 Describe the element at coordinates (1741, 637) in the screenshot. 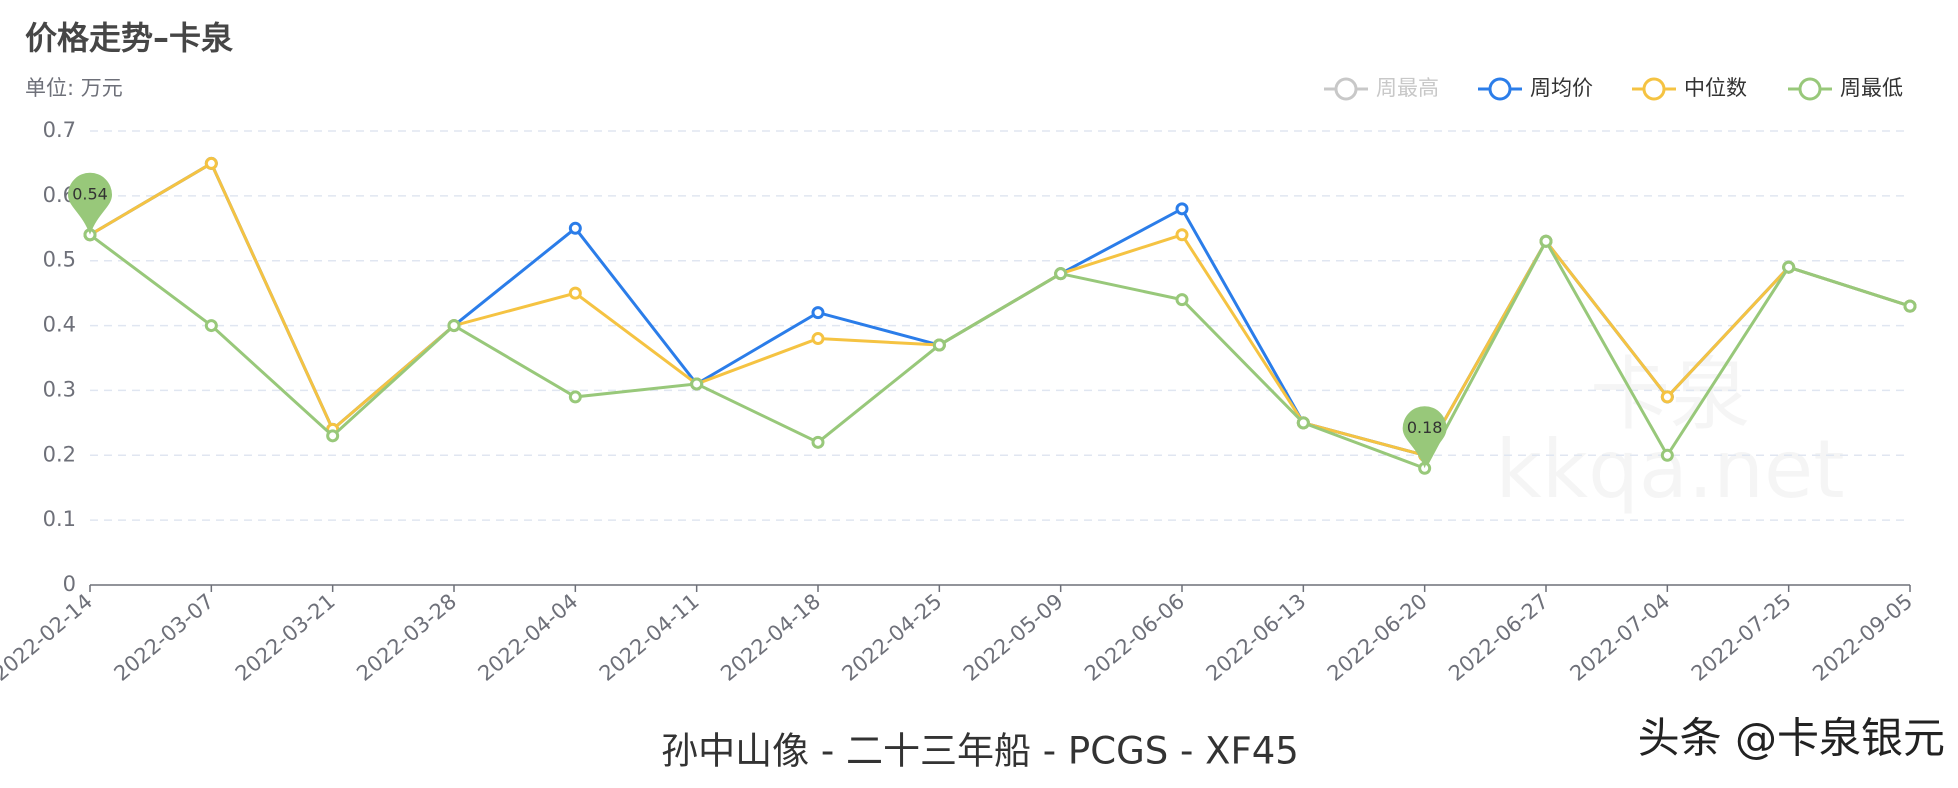

I see `x-tick-label: 2022-07-25` at that location.